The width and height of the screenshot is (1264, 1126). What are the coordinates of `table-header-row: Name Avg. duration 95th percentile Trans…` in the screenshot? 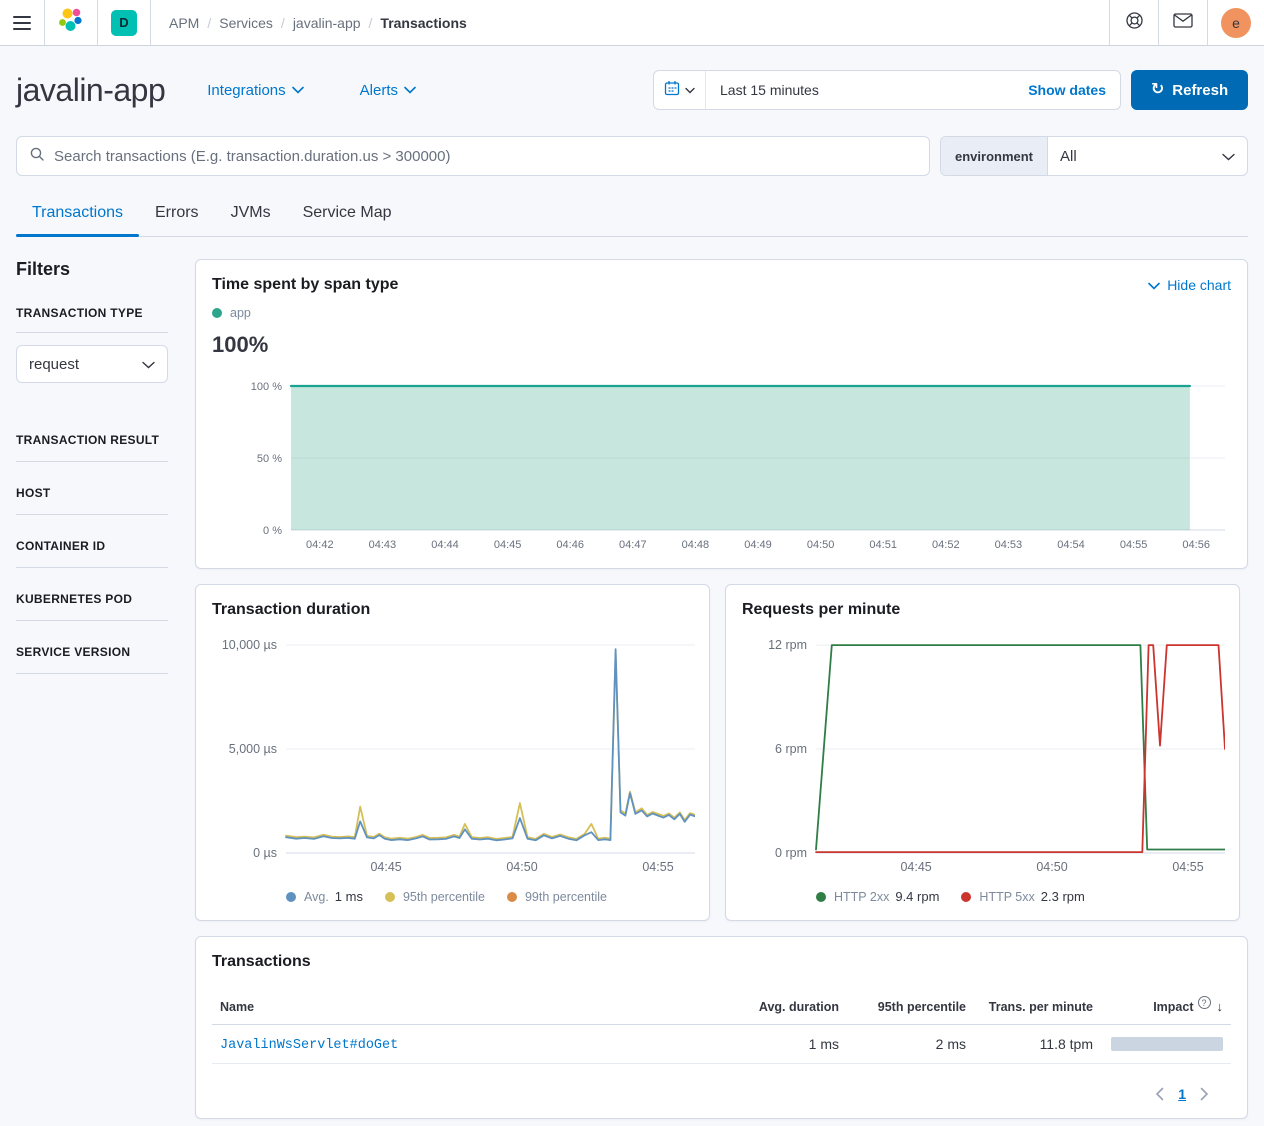 It's located at (721, 1005).